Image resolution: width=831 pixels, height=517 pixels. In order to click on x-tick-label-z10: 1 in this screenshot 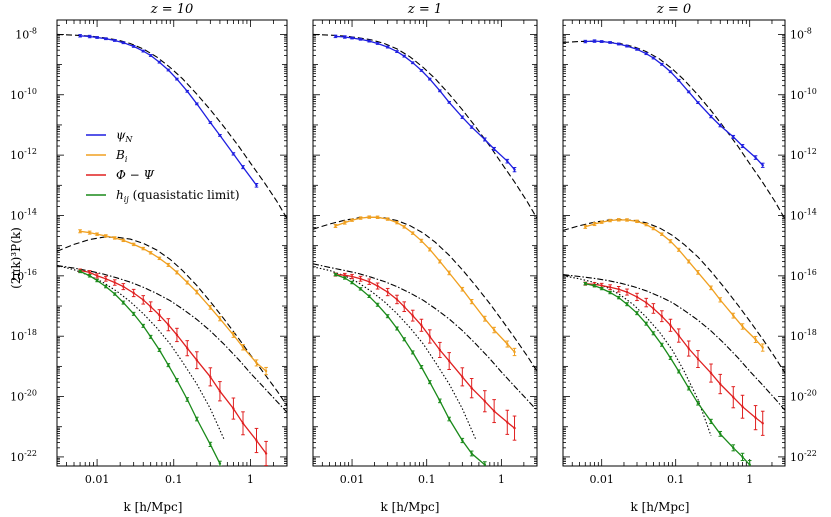, I will do `click(250, 479)`.